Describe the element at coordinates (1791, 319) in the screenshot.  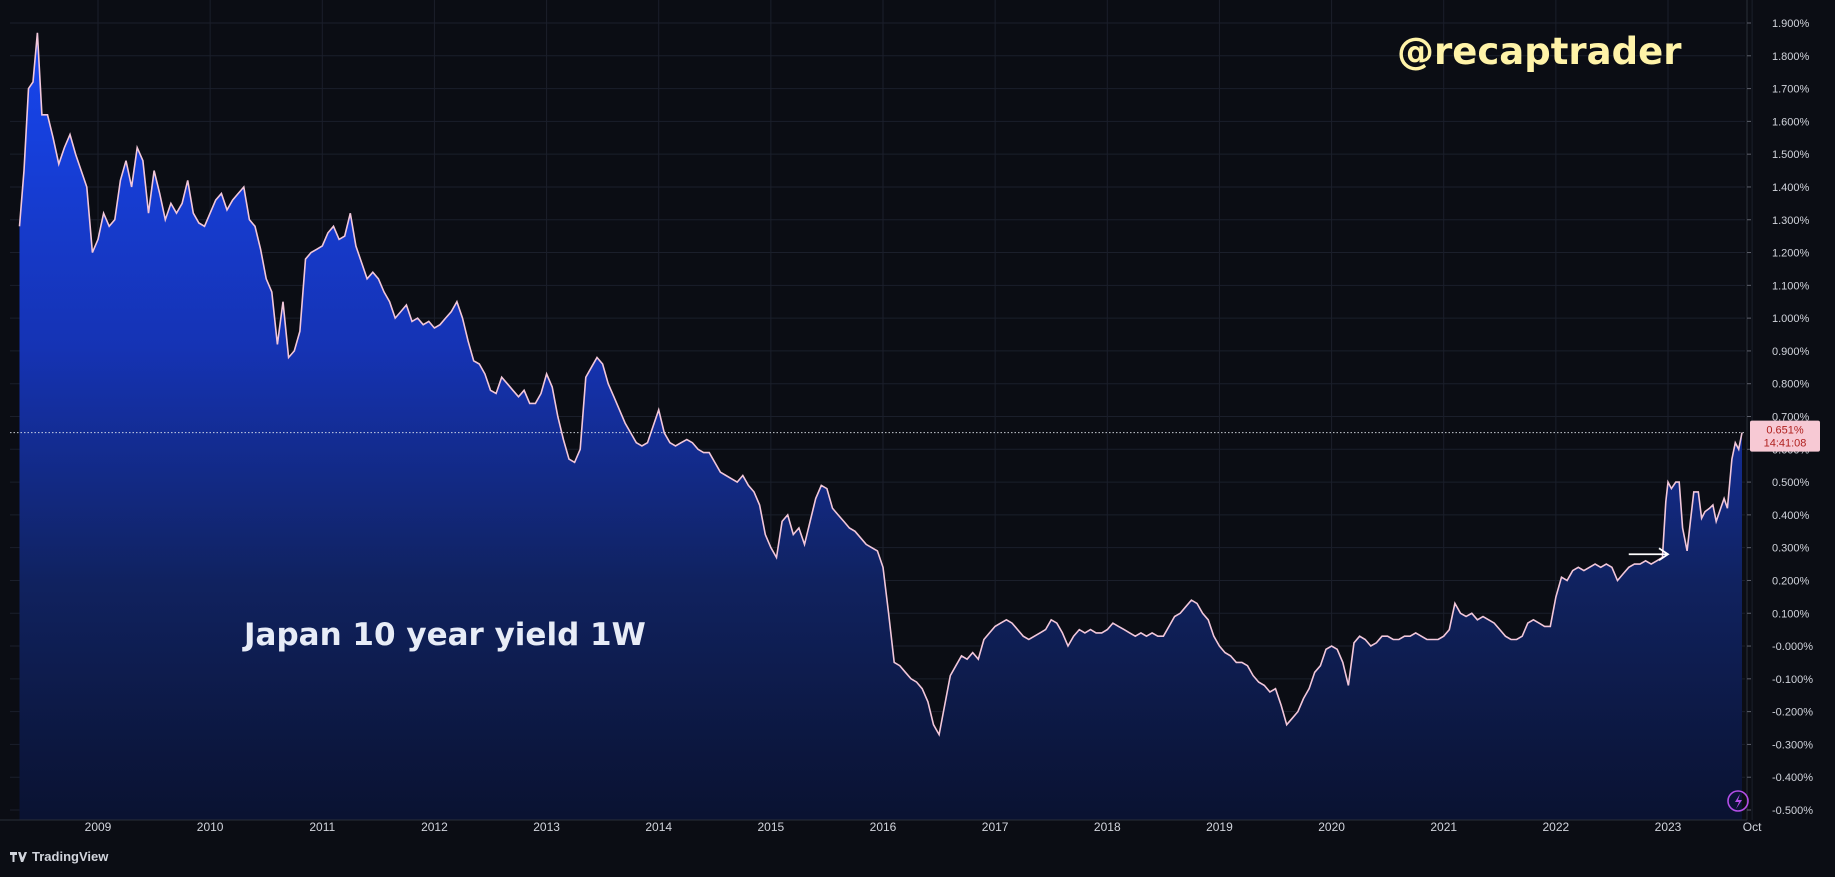
I see `y-tick-label: 1.000%` at that location.